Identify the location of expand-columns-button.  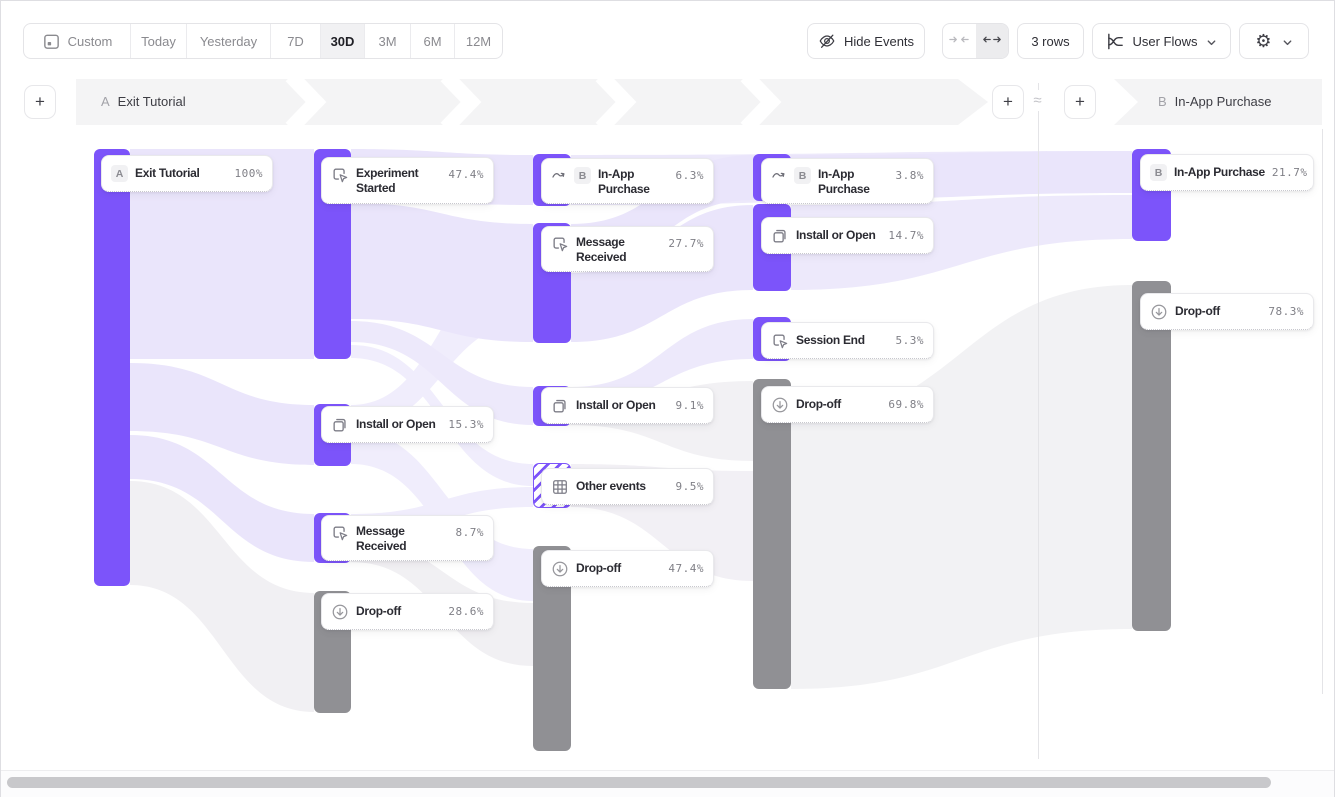
(991, 41).